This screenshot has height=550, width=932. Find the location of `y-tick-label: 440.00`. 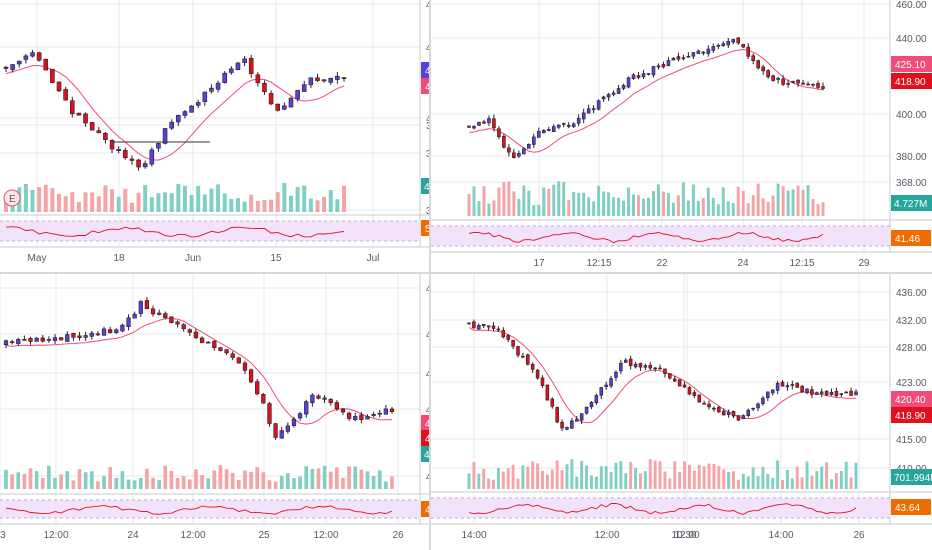

y-tick-label: 440.00 is located at coordinates (911, 39).